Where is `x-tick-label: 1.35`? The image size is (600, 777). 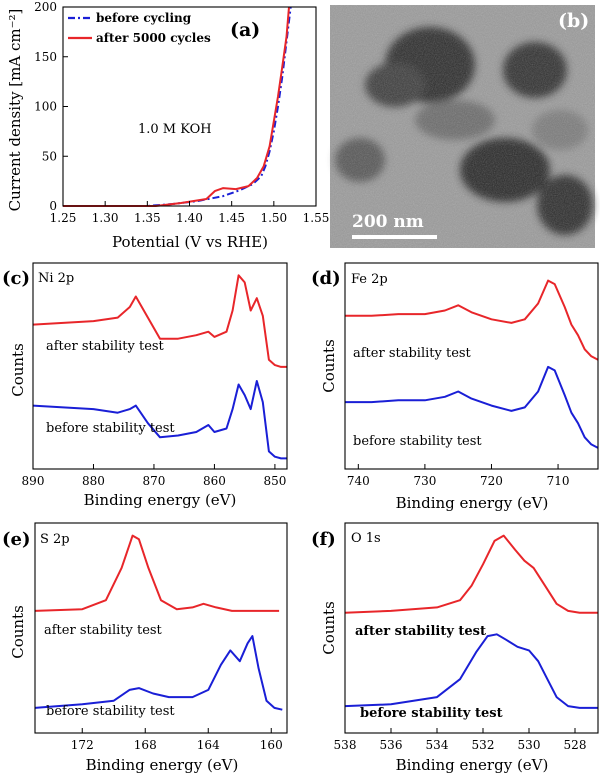
x-tick-label: 1.35 is located at coordinates (147, 218).